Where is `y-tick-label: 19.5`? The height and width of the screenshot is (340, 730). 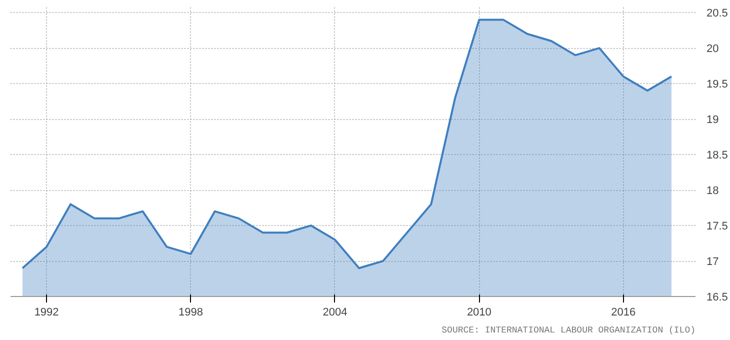 y-tick-label: 19.5 is located at coordinates (717, 84).